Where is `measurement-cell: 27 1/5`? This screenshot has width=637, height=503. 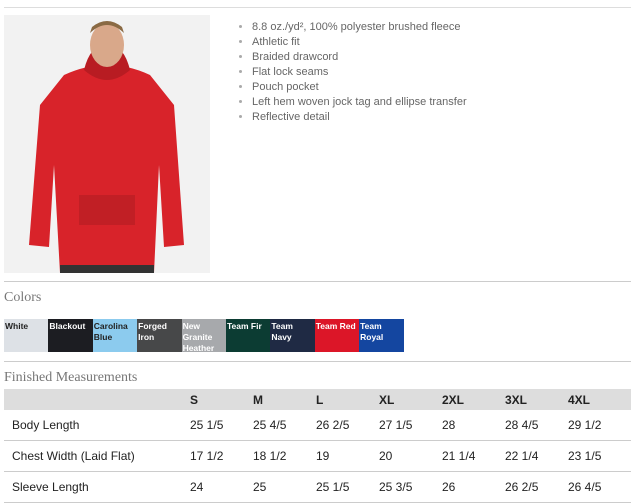
measurement-cell: 27 1/5 is located at coordinates (410, 425).